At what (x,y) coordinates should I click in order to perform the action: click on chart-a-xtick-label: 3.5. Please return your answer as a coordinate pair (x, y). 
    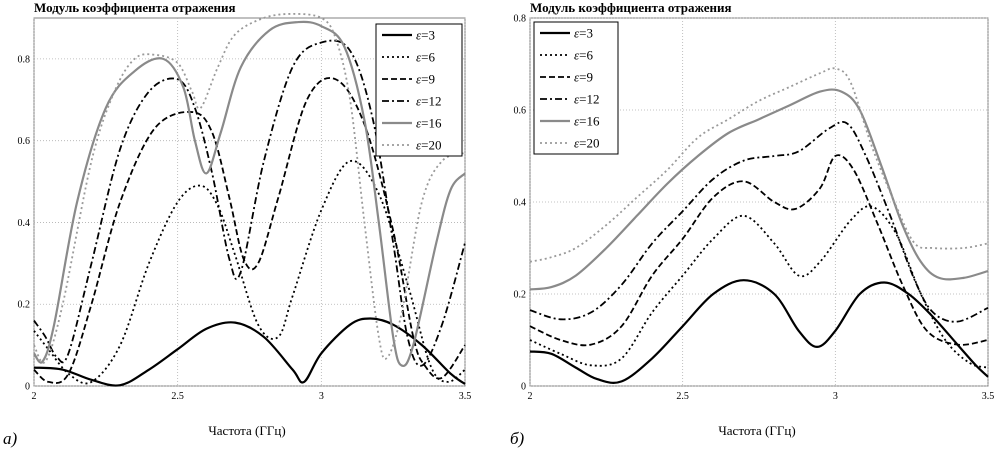
    Looking at the image, I should click on (465, 396).